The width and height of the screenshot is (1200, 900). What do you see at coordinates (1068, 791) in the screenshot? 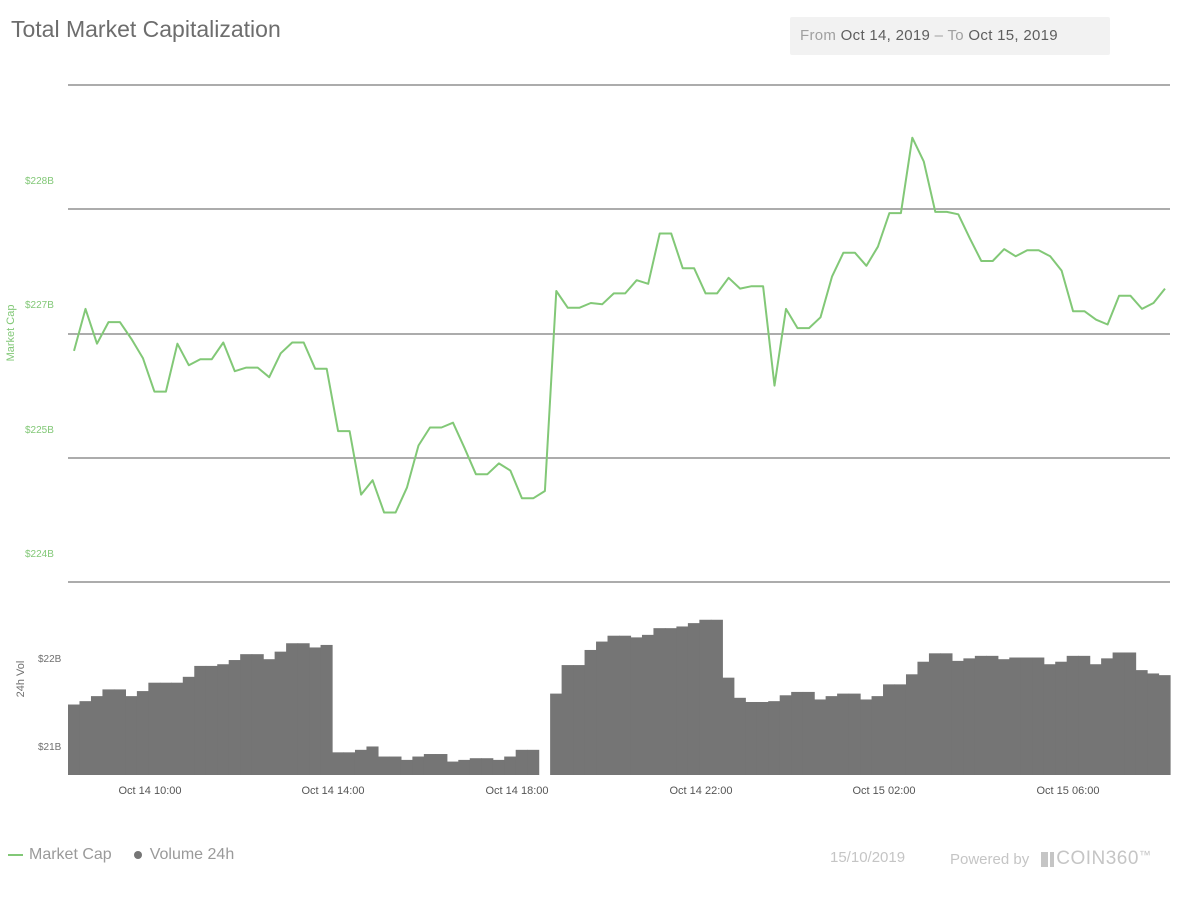
I see `x-tick-label: Oct 15 06:00` at bounding box center [1068, 791].